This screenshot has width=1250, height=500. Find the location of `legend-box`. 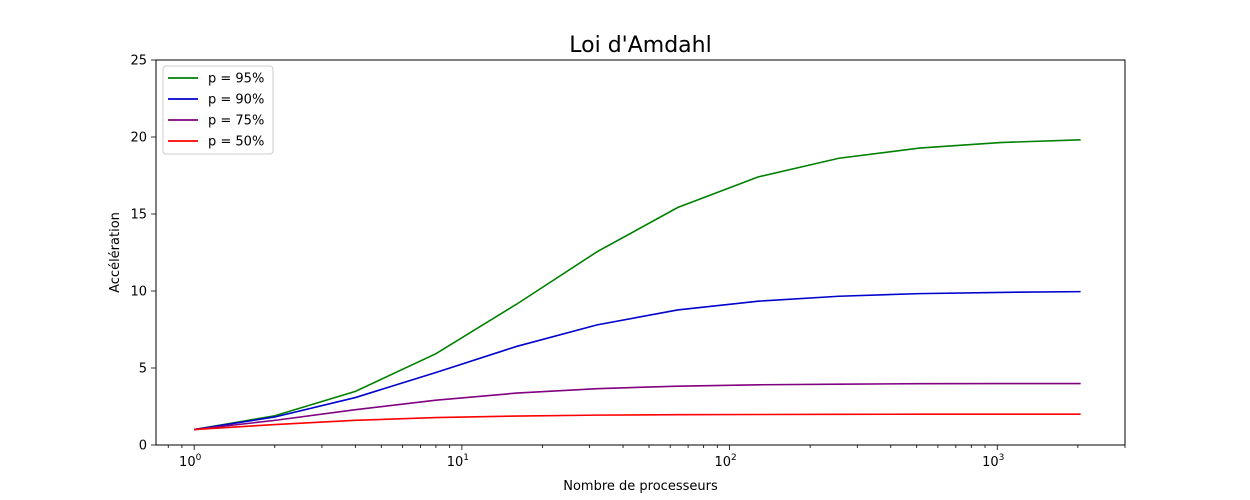

legend-box is located at coordinates (218, 110).